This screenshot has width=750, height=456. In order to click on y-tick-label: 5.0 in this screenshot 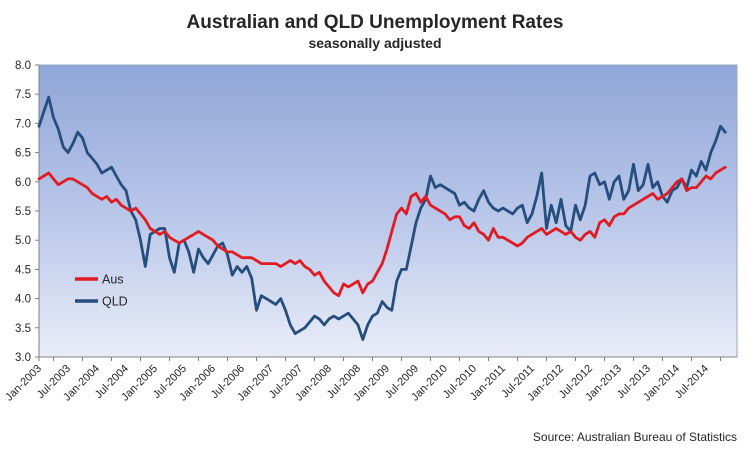, I will do `click(23, 241)`.